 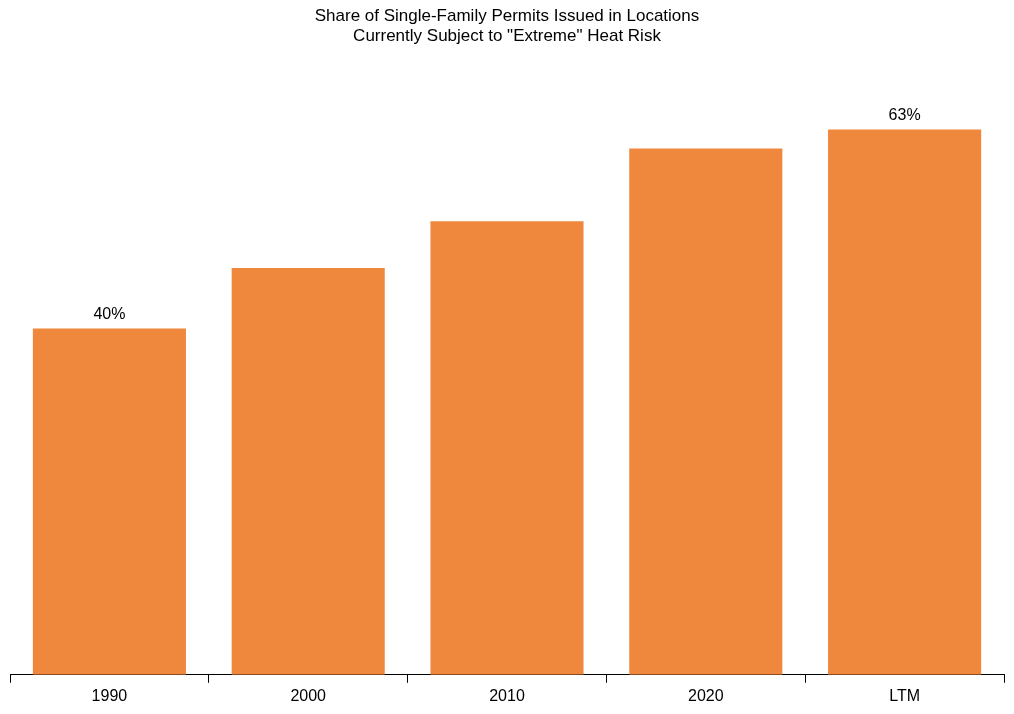 What do you see at coordinates (109, 695) in the screenshot?
I see `x-tick-label: 1990` at bounding box center [109, 695].